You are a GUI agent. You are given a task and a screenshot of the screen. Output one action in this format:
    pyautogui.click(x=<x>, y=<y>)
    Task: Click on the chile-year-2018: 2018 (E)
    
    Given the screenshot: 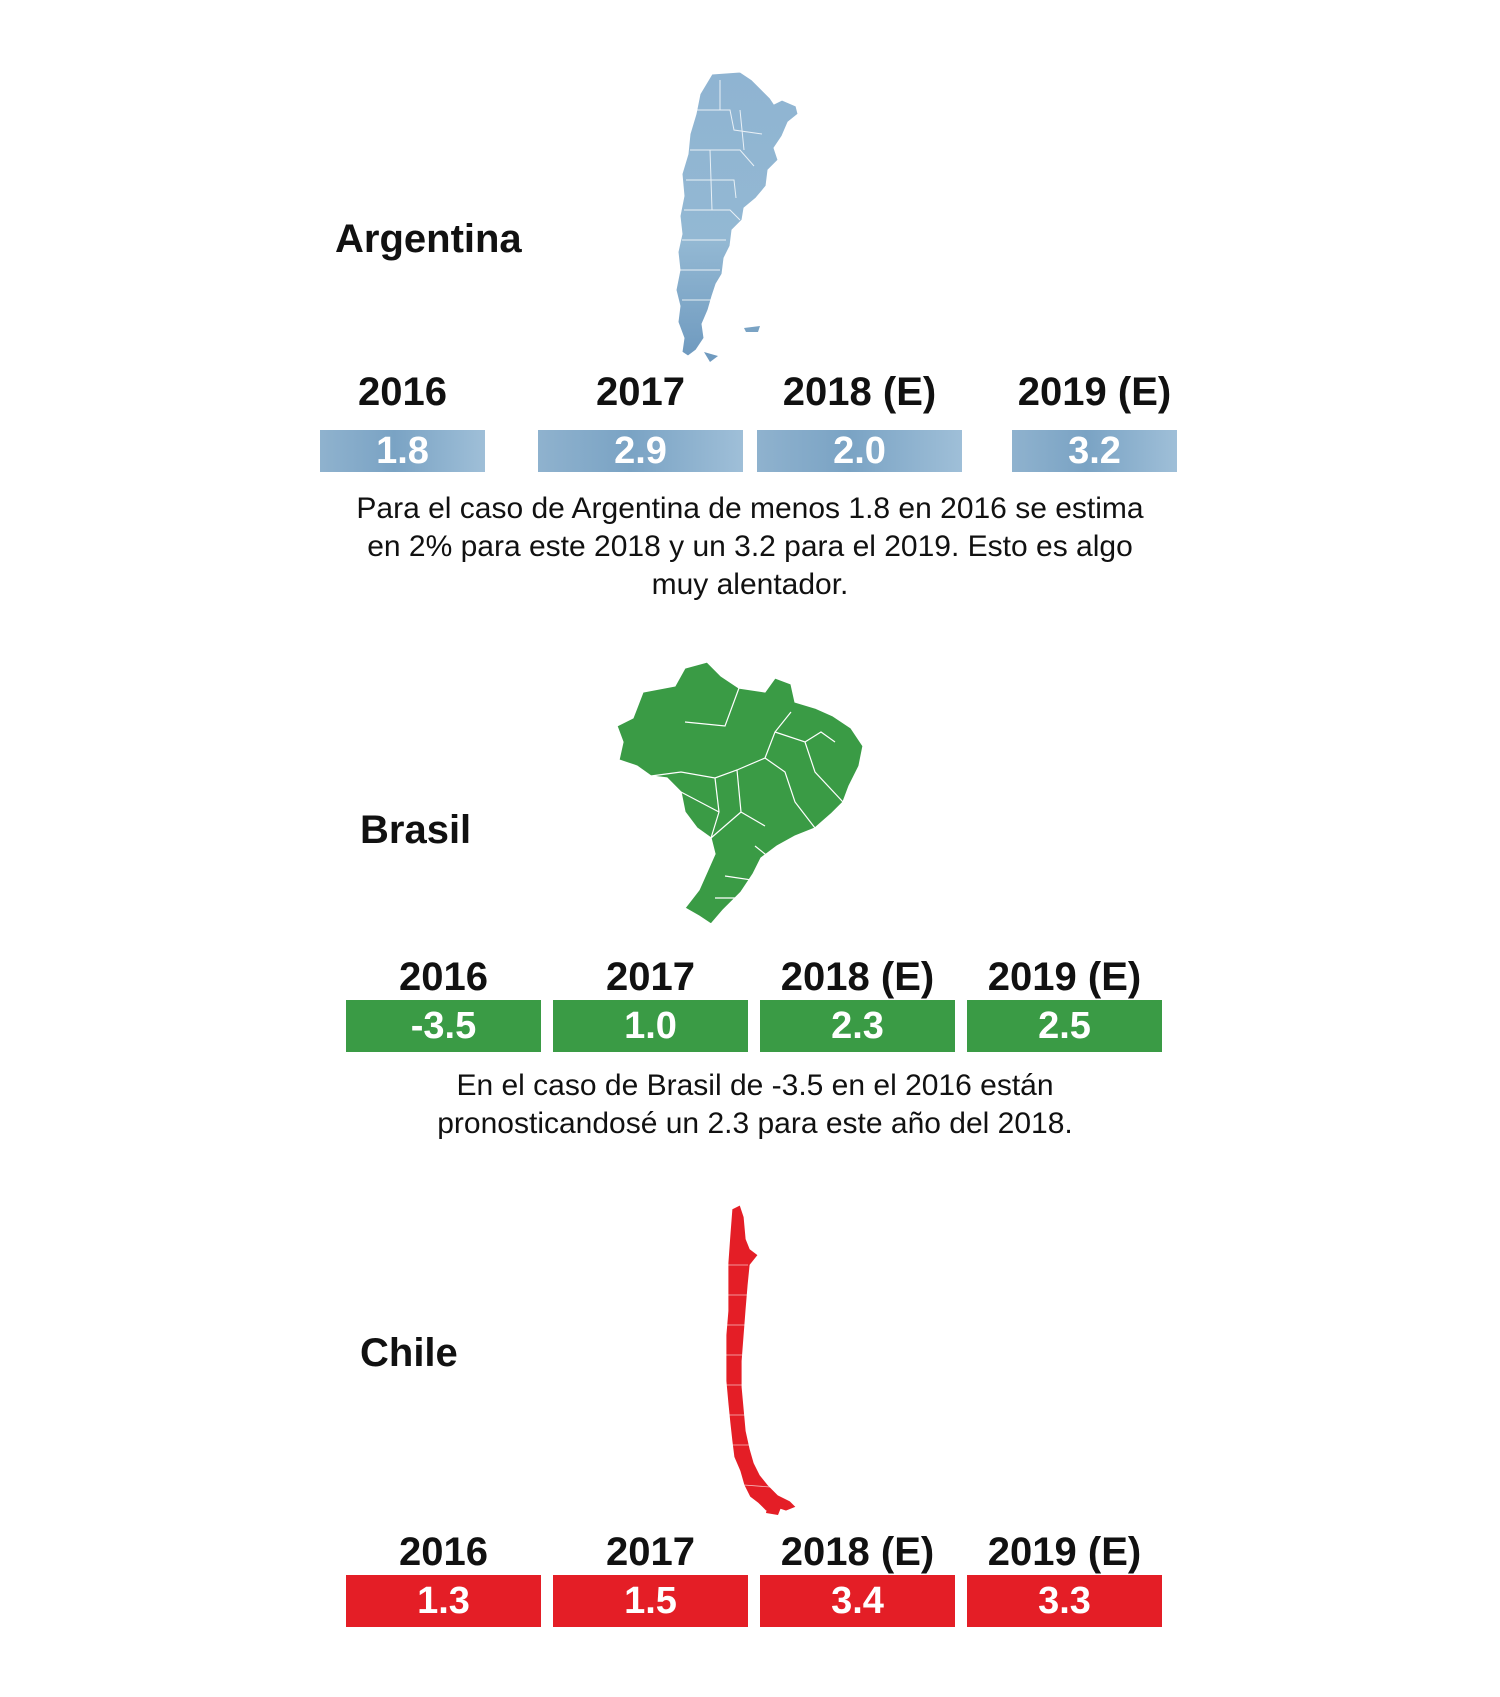 What is the action you would take?
    pyautogui.click(x=857, y=1552)
    